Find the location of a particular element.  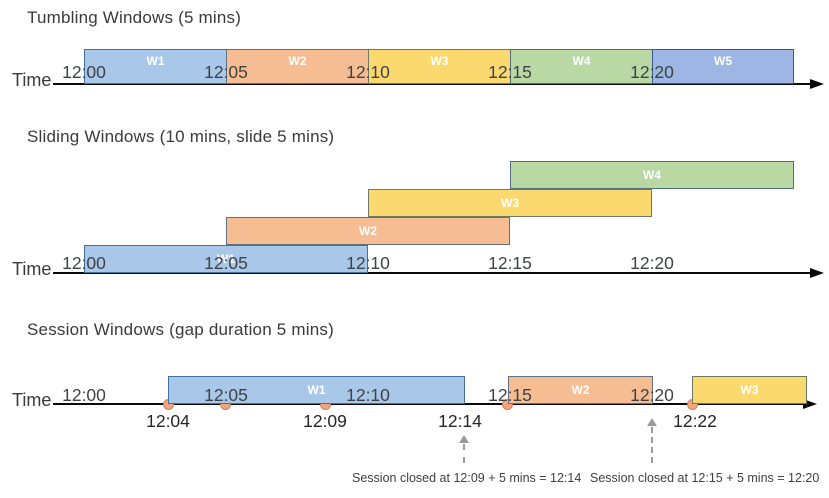

session-time-axis-label: Time is located at coordinates (32, 400).